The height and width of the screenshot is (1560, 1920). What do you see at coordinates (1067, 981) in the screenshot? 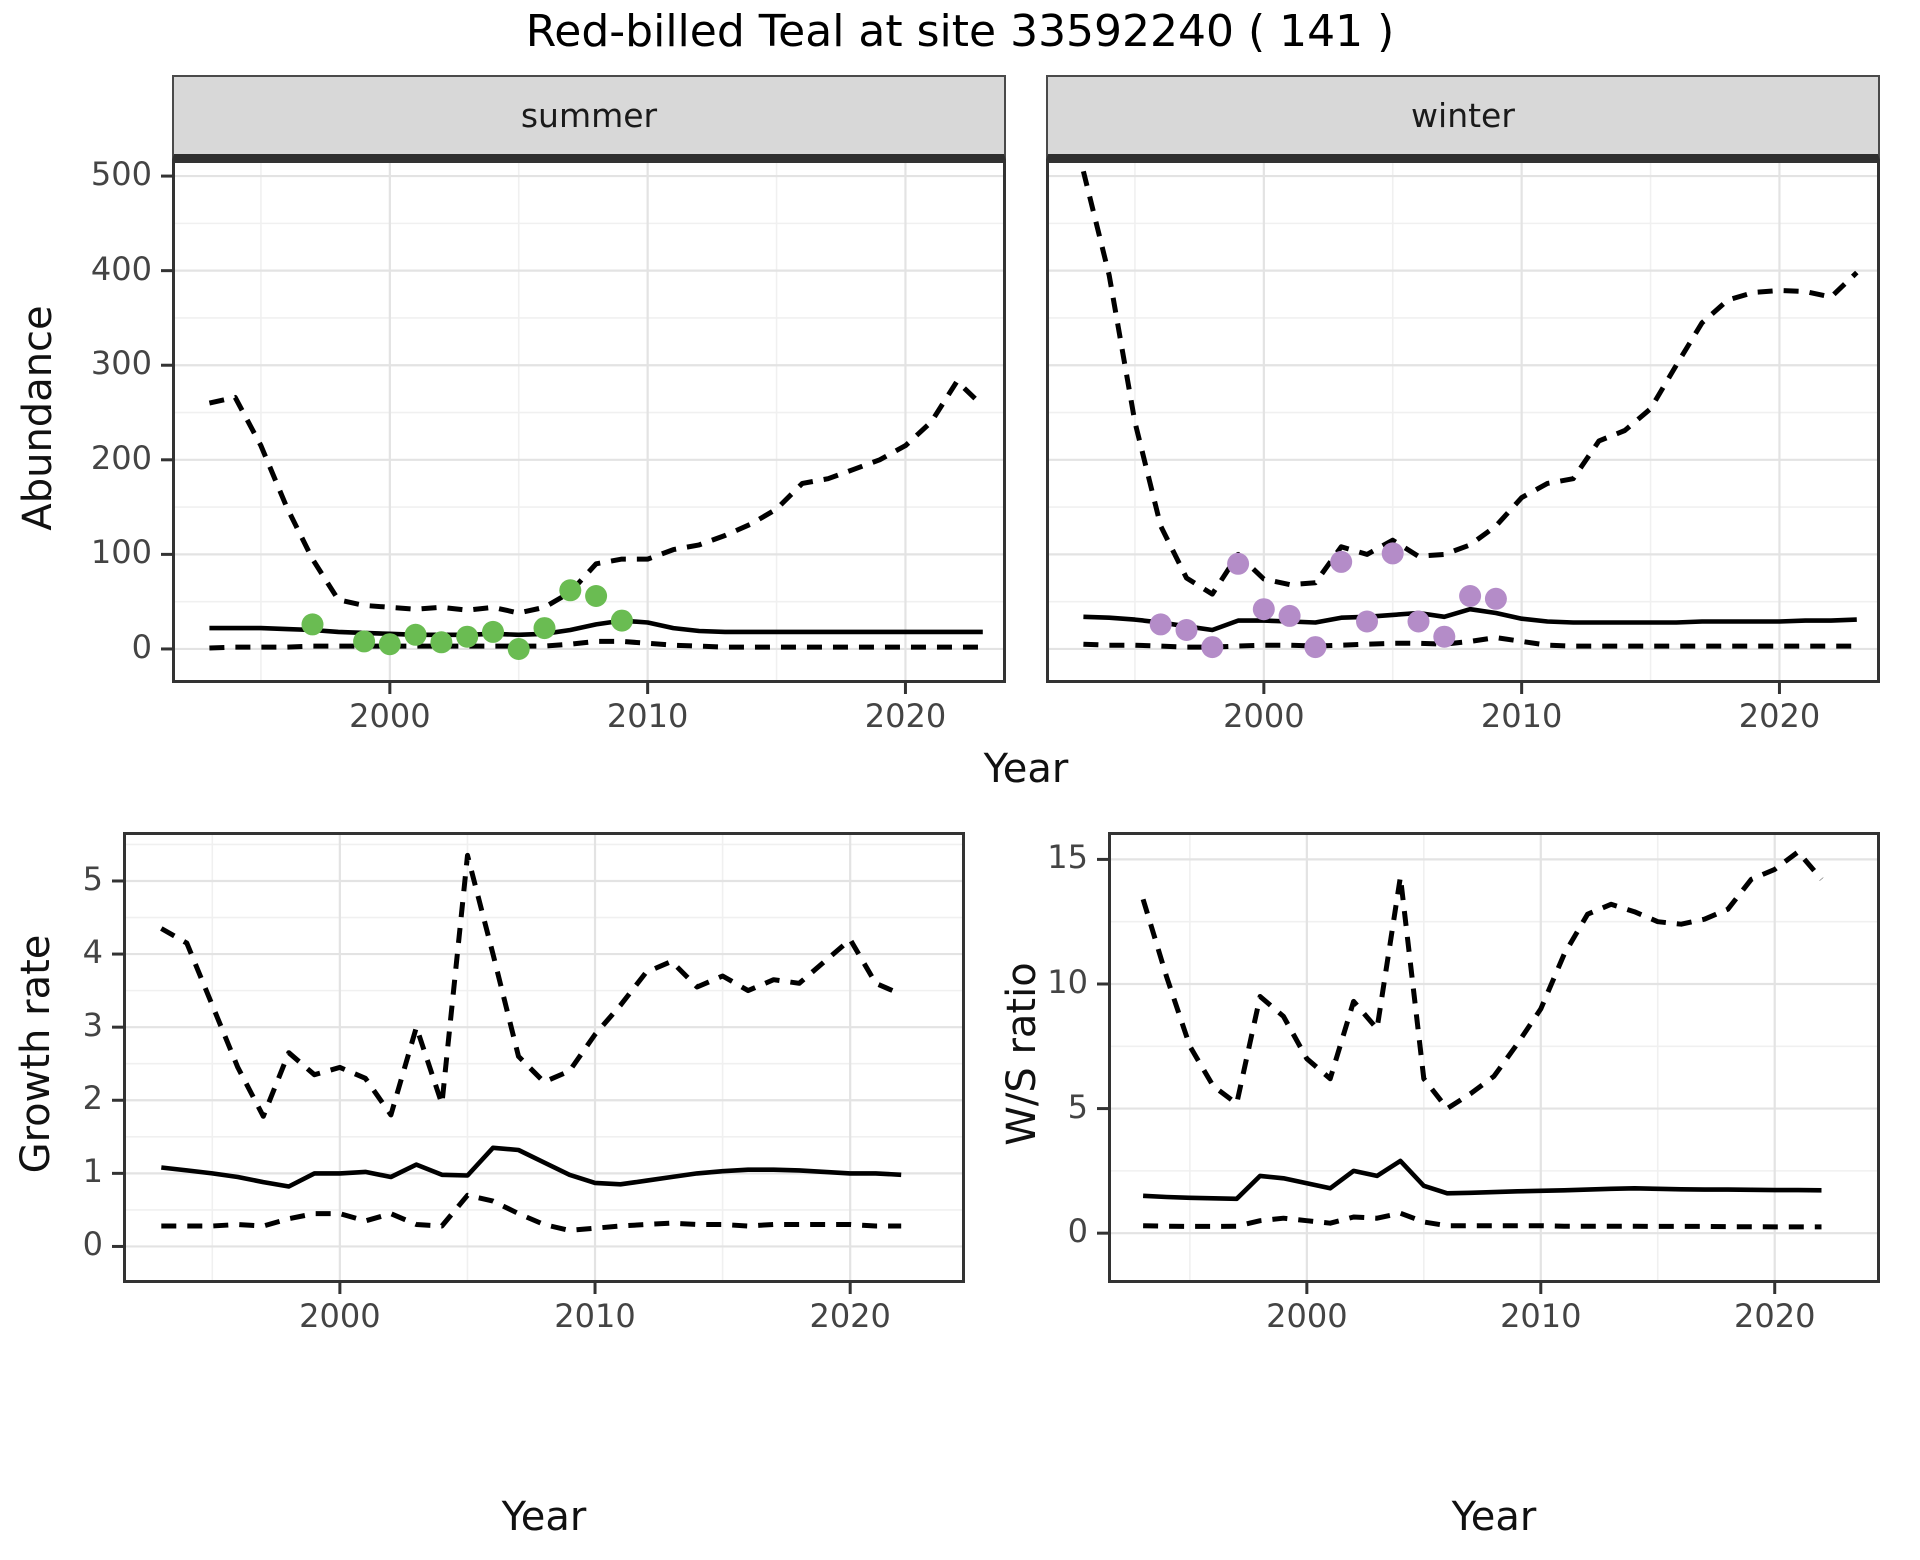
I see `y-tick-label: 10` at bounding box center [1067, 981].